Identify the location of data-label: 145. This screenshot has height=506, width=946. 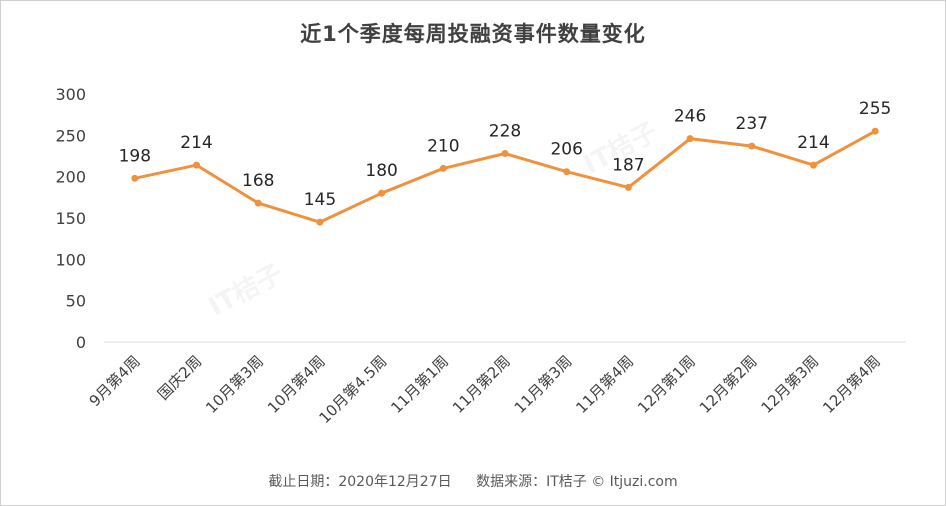
(320, 200).